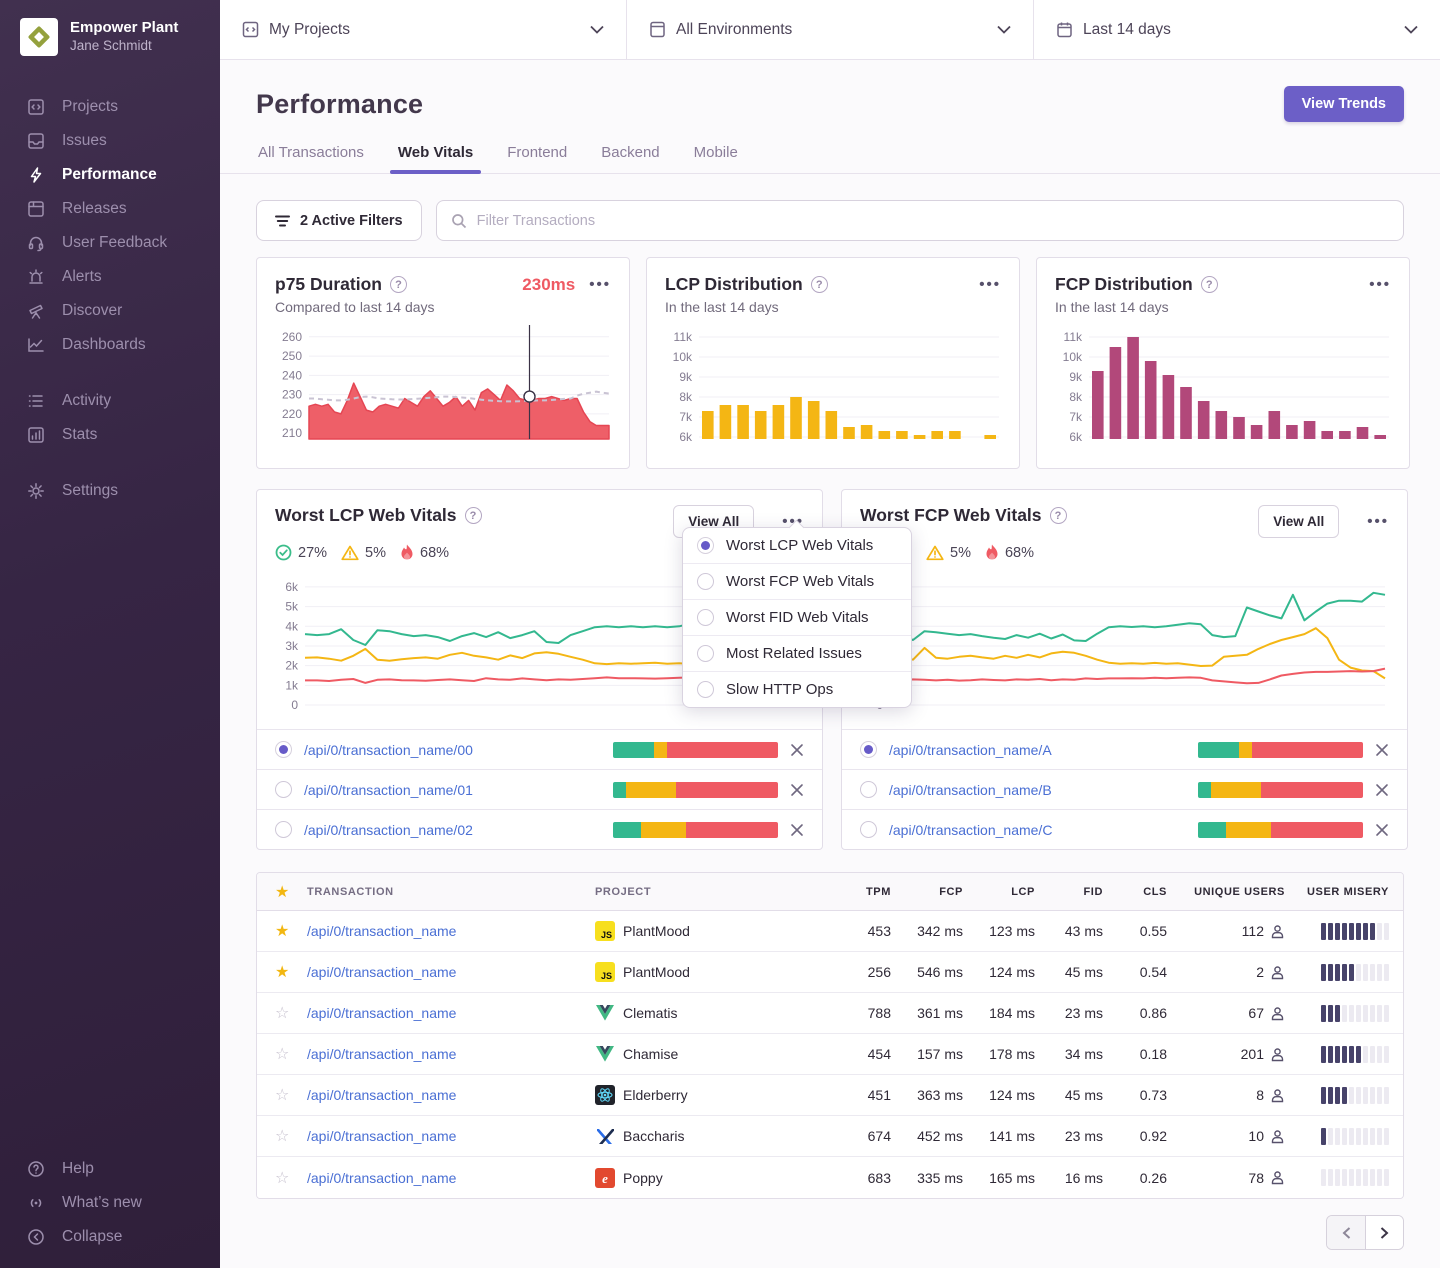 This screenshot has height=1268, width=1440. What do you see at coordinates (711, 1095) in the screenshot?
I see `project-cell: Elderberry` at bounding box center [711, 1095].